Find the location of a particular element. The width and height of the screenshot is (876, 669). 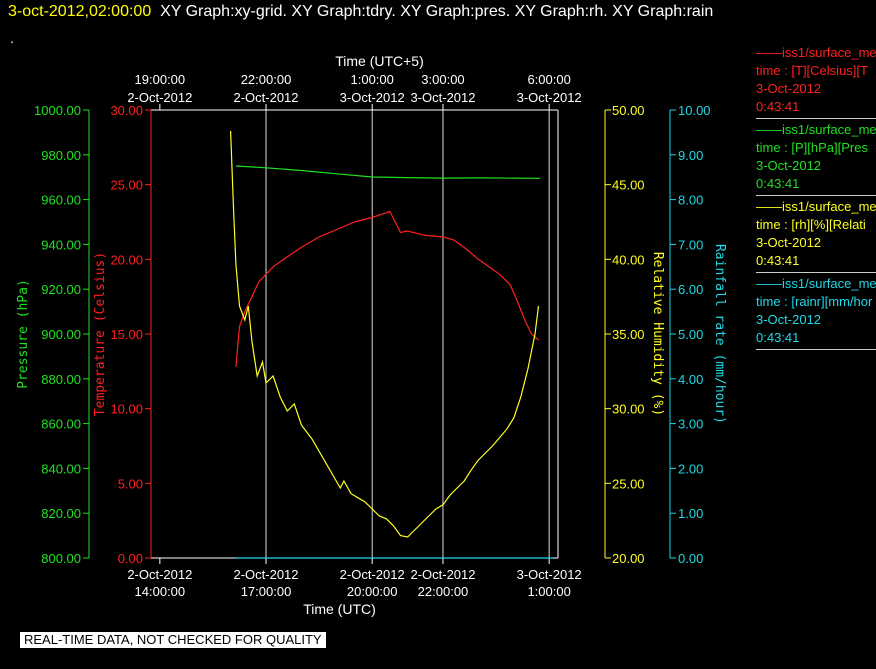

top-axis-title: Time (UTC+5) is located at coordinates (379, 61).